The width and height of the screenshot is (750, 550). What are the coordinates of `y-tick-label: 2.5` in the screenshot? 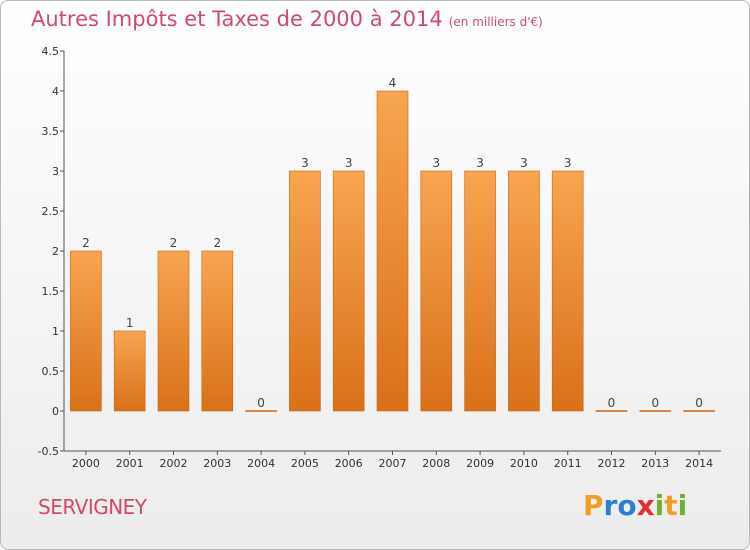 It's located at (51, 211).